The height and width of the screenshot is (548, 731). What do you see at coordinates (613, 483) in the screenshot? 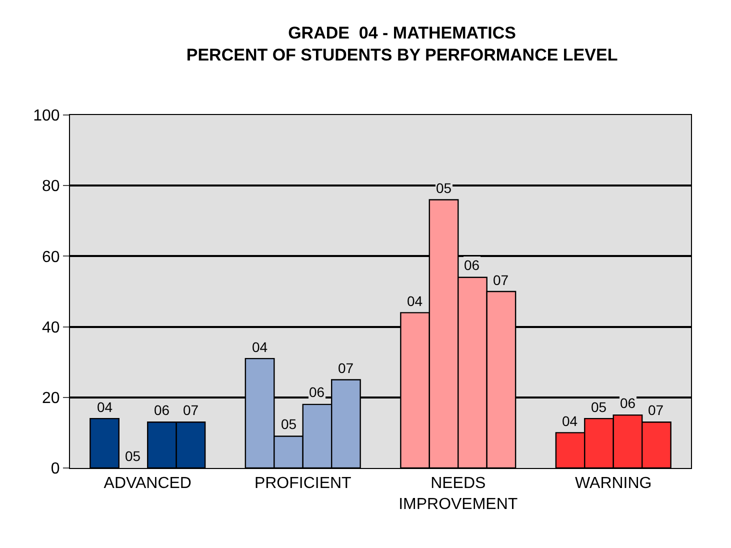
I see `x-tick-label: WARNING` at bounding box center [613, 483].